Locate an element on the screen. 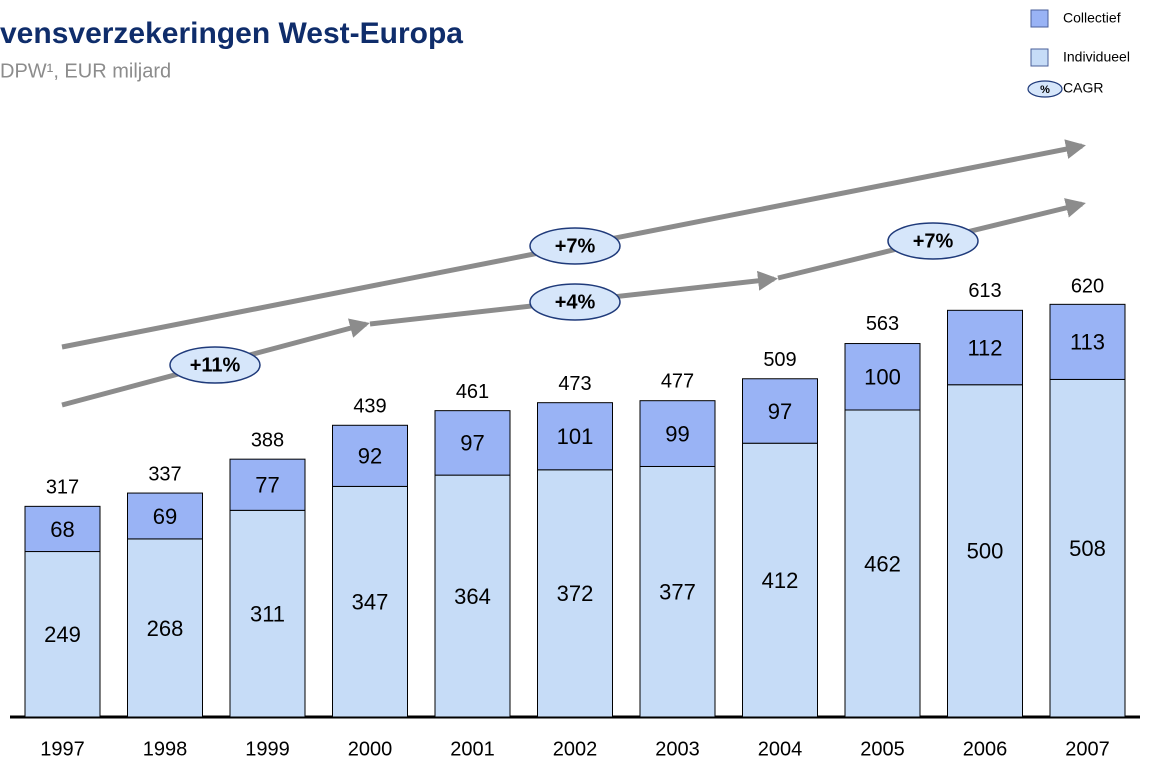 Image resolution: width=1175 pixels, height=762 pixels. x-tick-label: 2003 is located at coordinates (677, 749).